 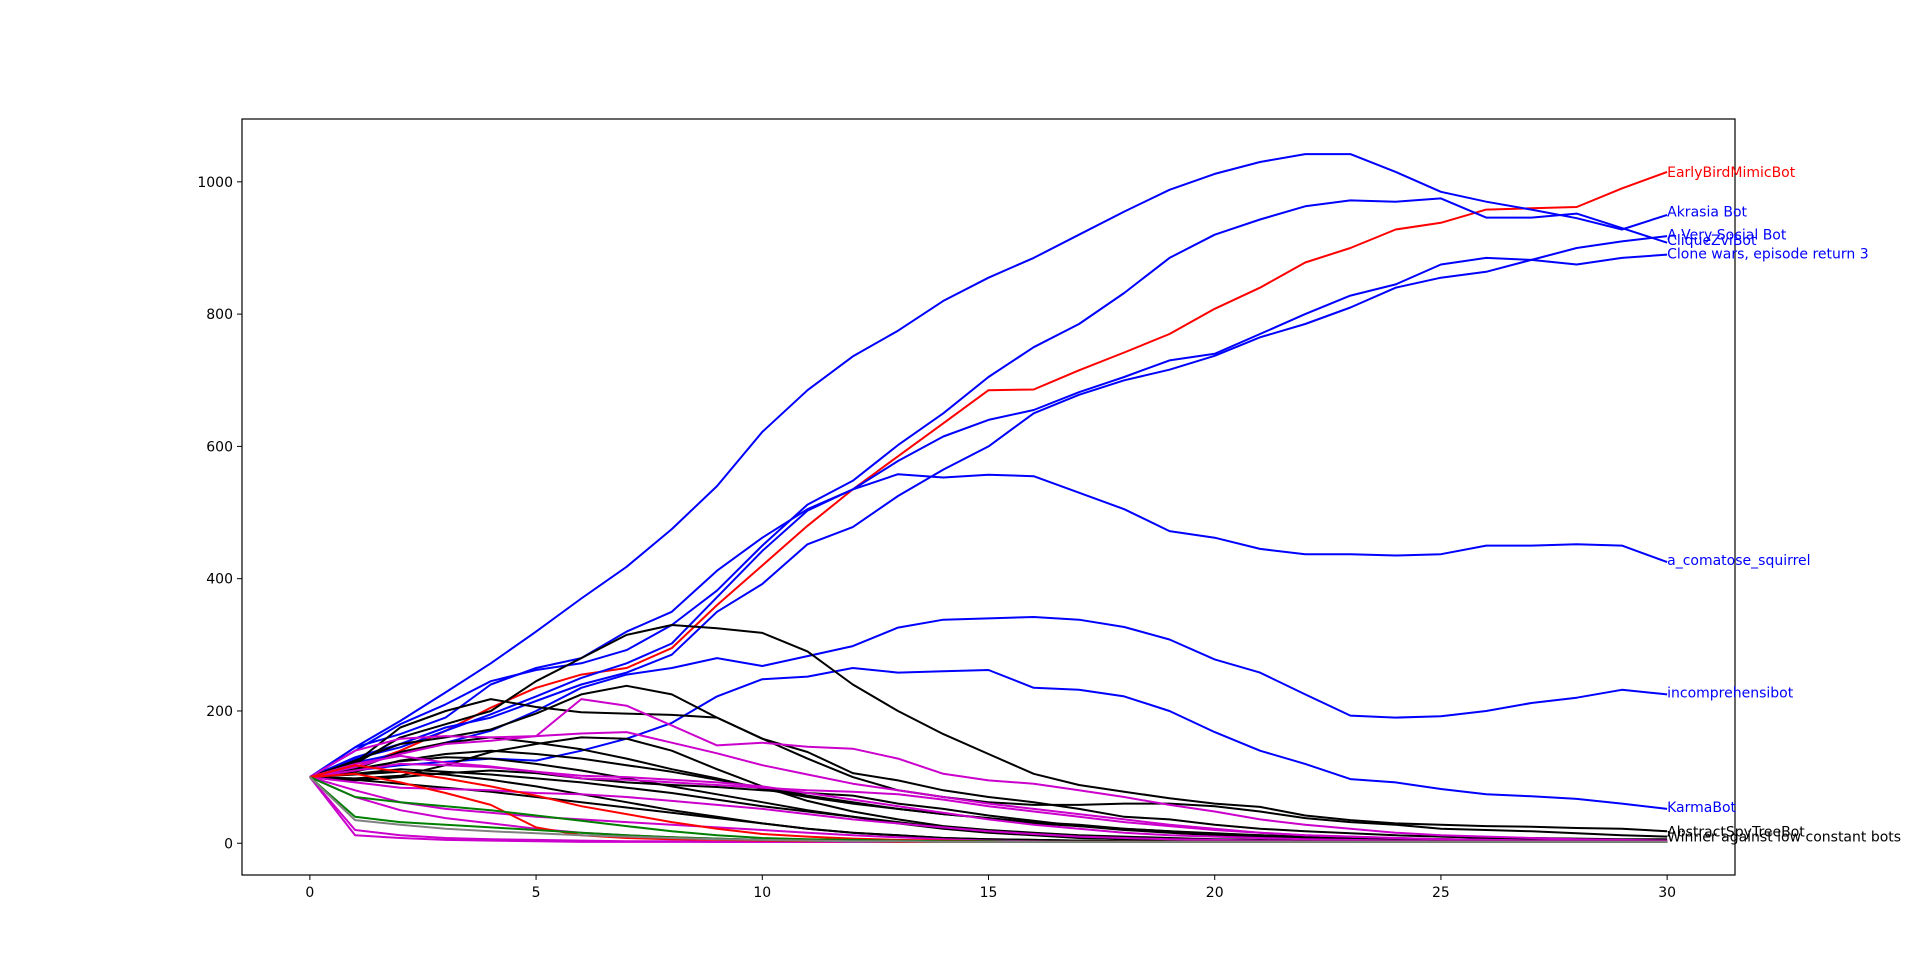 What do you see at coordinates (1667, 893) in the screenshot?
I see `x-tick-label: 30` at bounding box center [1667, 893].